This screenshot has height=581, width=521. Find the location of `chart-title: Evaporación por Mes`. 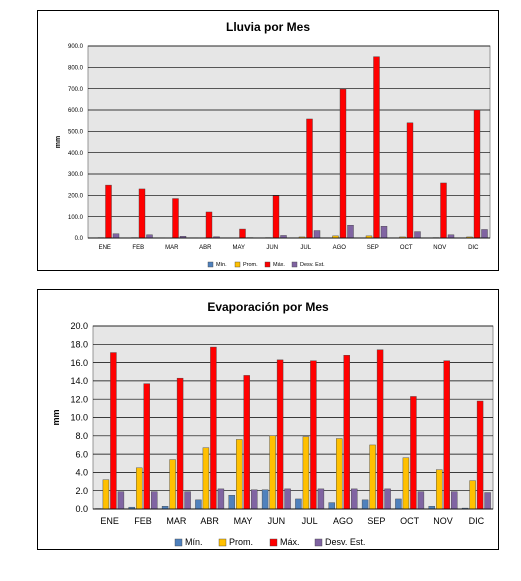

chart-title: Evaporación por Mes is located at coordinates (268, 307).